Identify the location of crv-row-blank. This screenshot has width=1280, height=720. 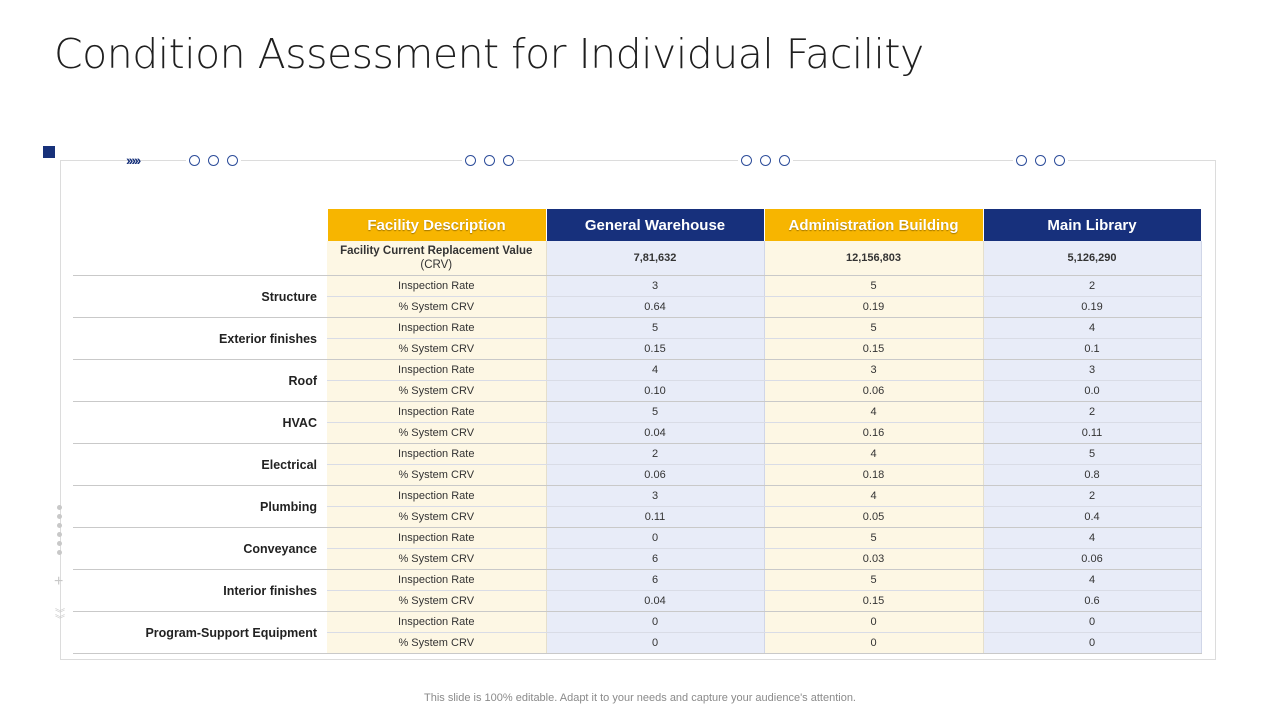
(200, 258).